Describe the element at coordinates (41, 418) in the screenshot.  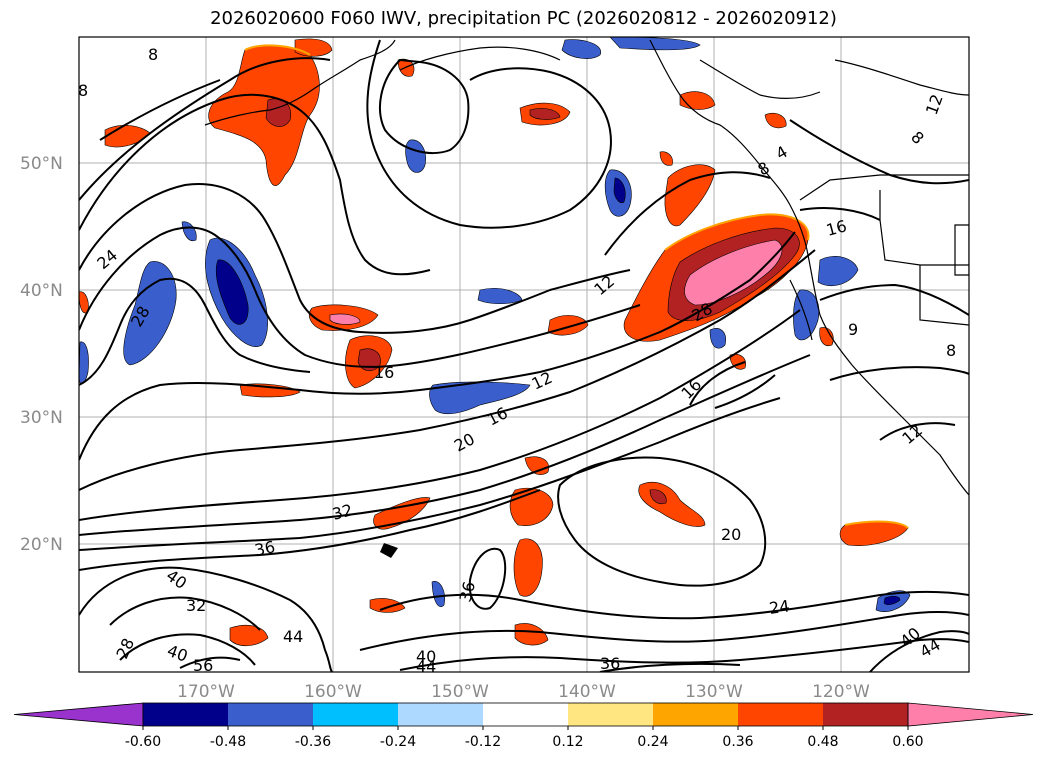
I see `lat-label-30n: 30°N` at that location.